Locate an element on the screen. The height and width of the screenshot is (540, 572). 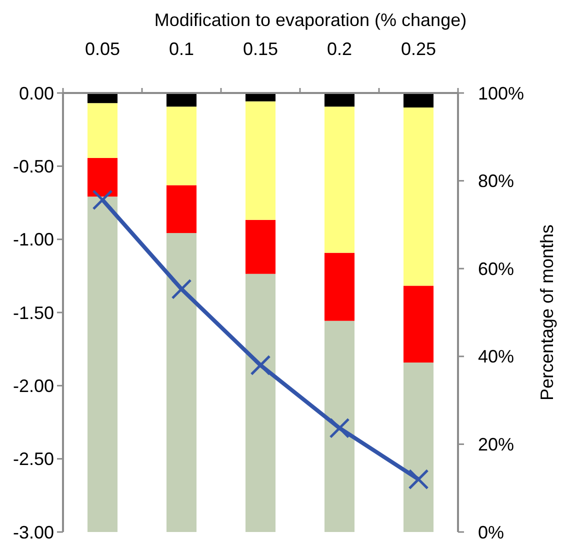
x-tick-label: 0.1 is located at coordinates (181, 49).